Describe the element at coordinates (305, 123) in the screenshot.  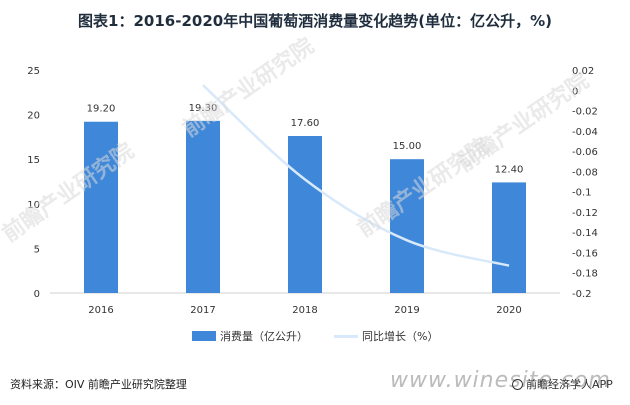
I see `bar-data-label: 17.60` at that location.